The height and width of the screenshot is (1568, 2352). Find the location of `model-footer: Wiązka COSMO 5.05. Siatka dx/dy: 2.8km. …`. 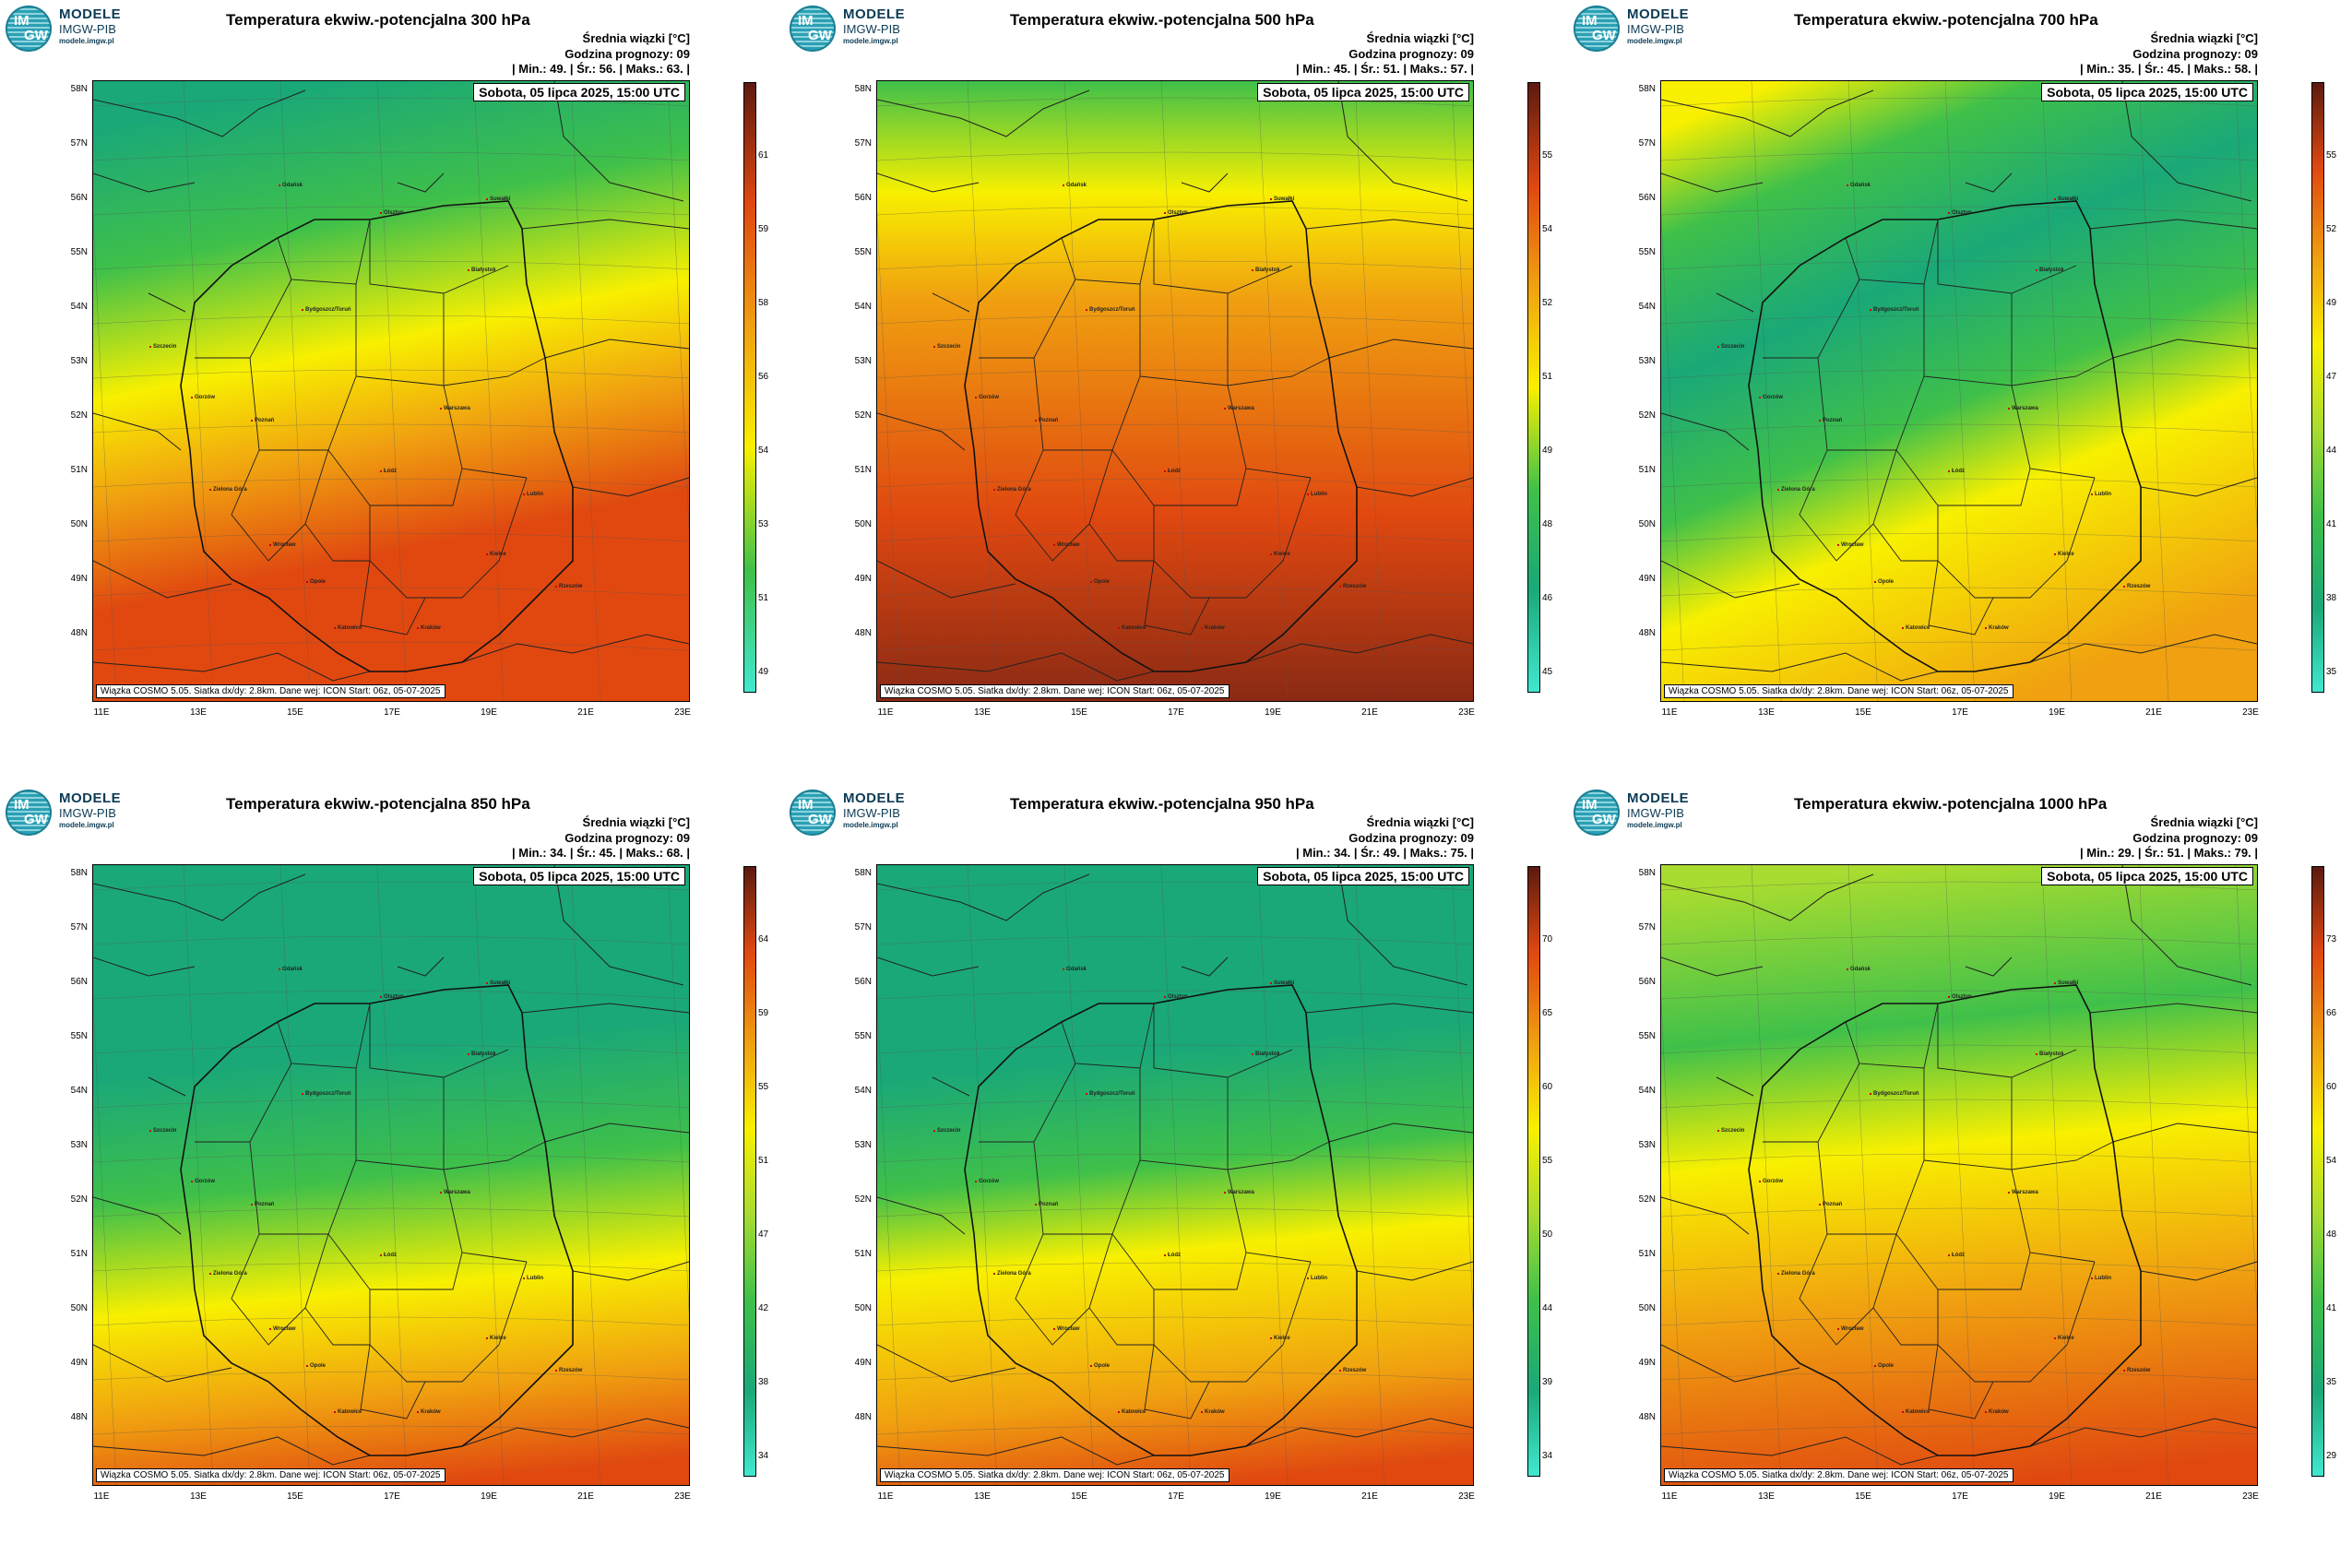

model-footer: Wiązka COSMO 5.05. Siatka dx/dy: 2.8km. … is located at coordinates (270, 691).